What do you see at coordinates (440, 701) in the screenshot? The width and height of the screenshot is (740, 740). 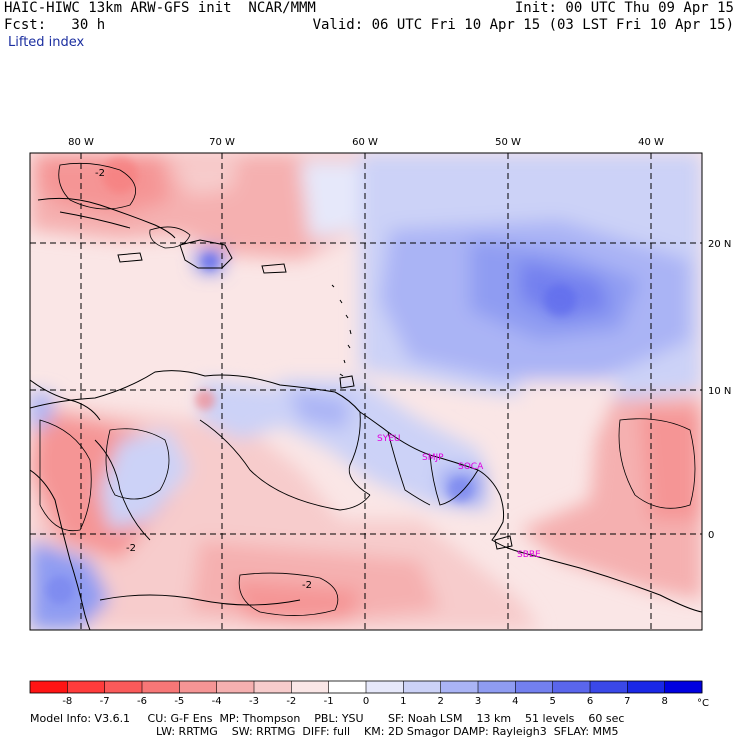 I see `colorbar-tick-label: 2` at bounding box center [440, 701].